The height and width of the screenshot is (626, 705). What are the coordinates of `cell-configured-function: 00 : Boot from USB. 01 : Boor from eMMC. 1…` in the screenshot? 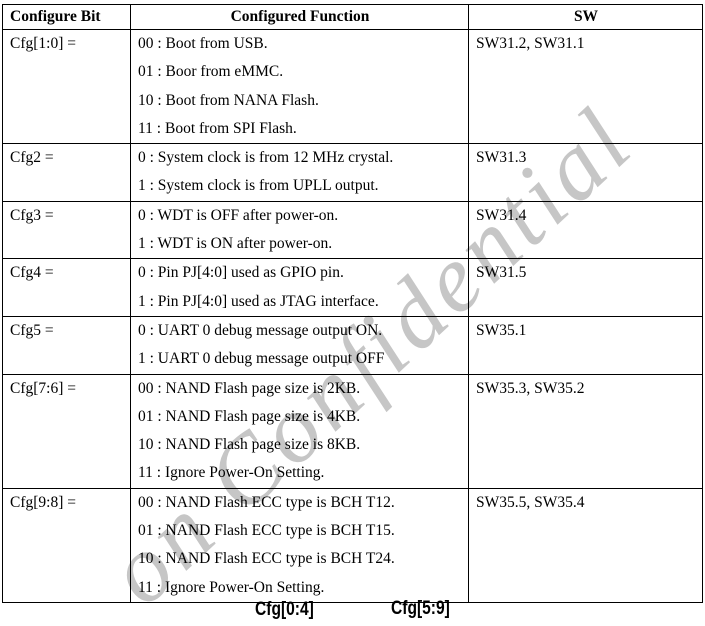 It's located at (299, 86).